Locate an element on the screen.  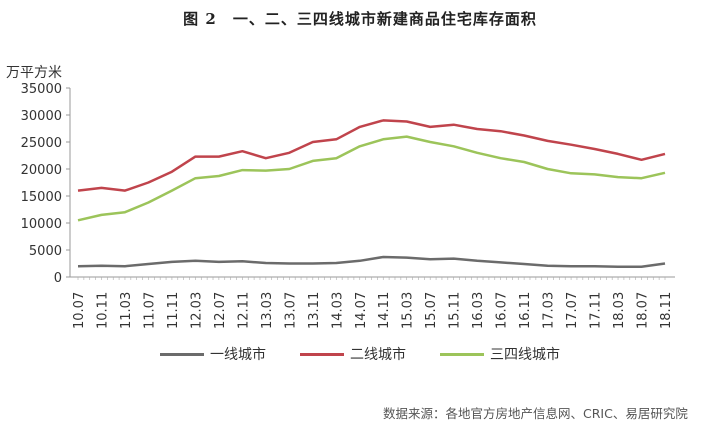
y-tick-label: 25000 is located at coordinates (41, 143).